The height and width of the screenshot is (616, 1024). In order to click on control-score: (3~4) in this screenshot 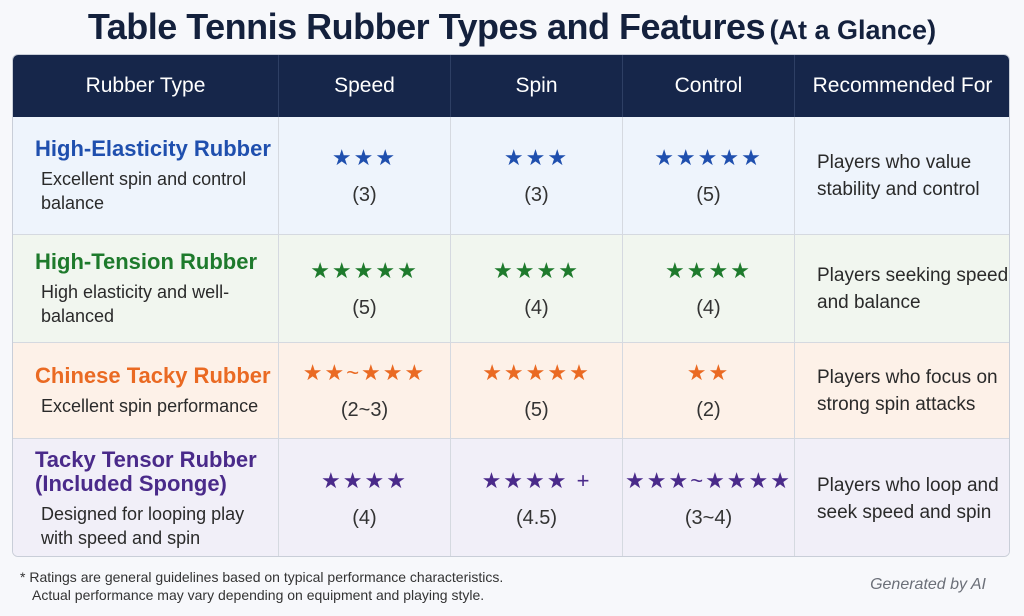, I will do `click(708, 517)`.